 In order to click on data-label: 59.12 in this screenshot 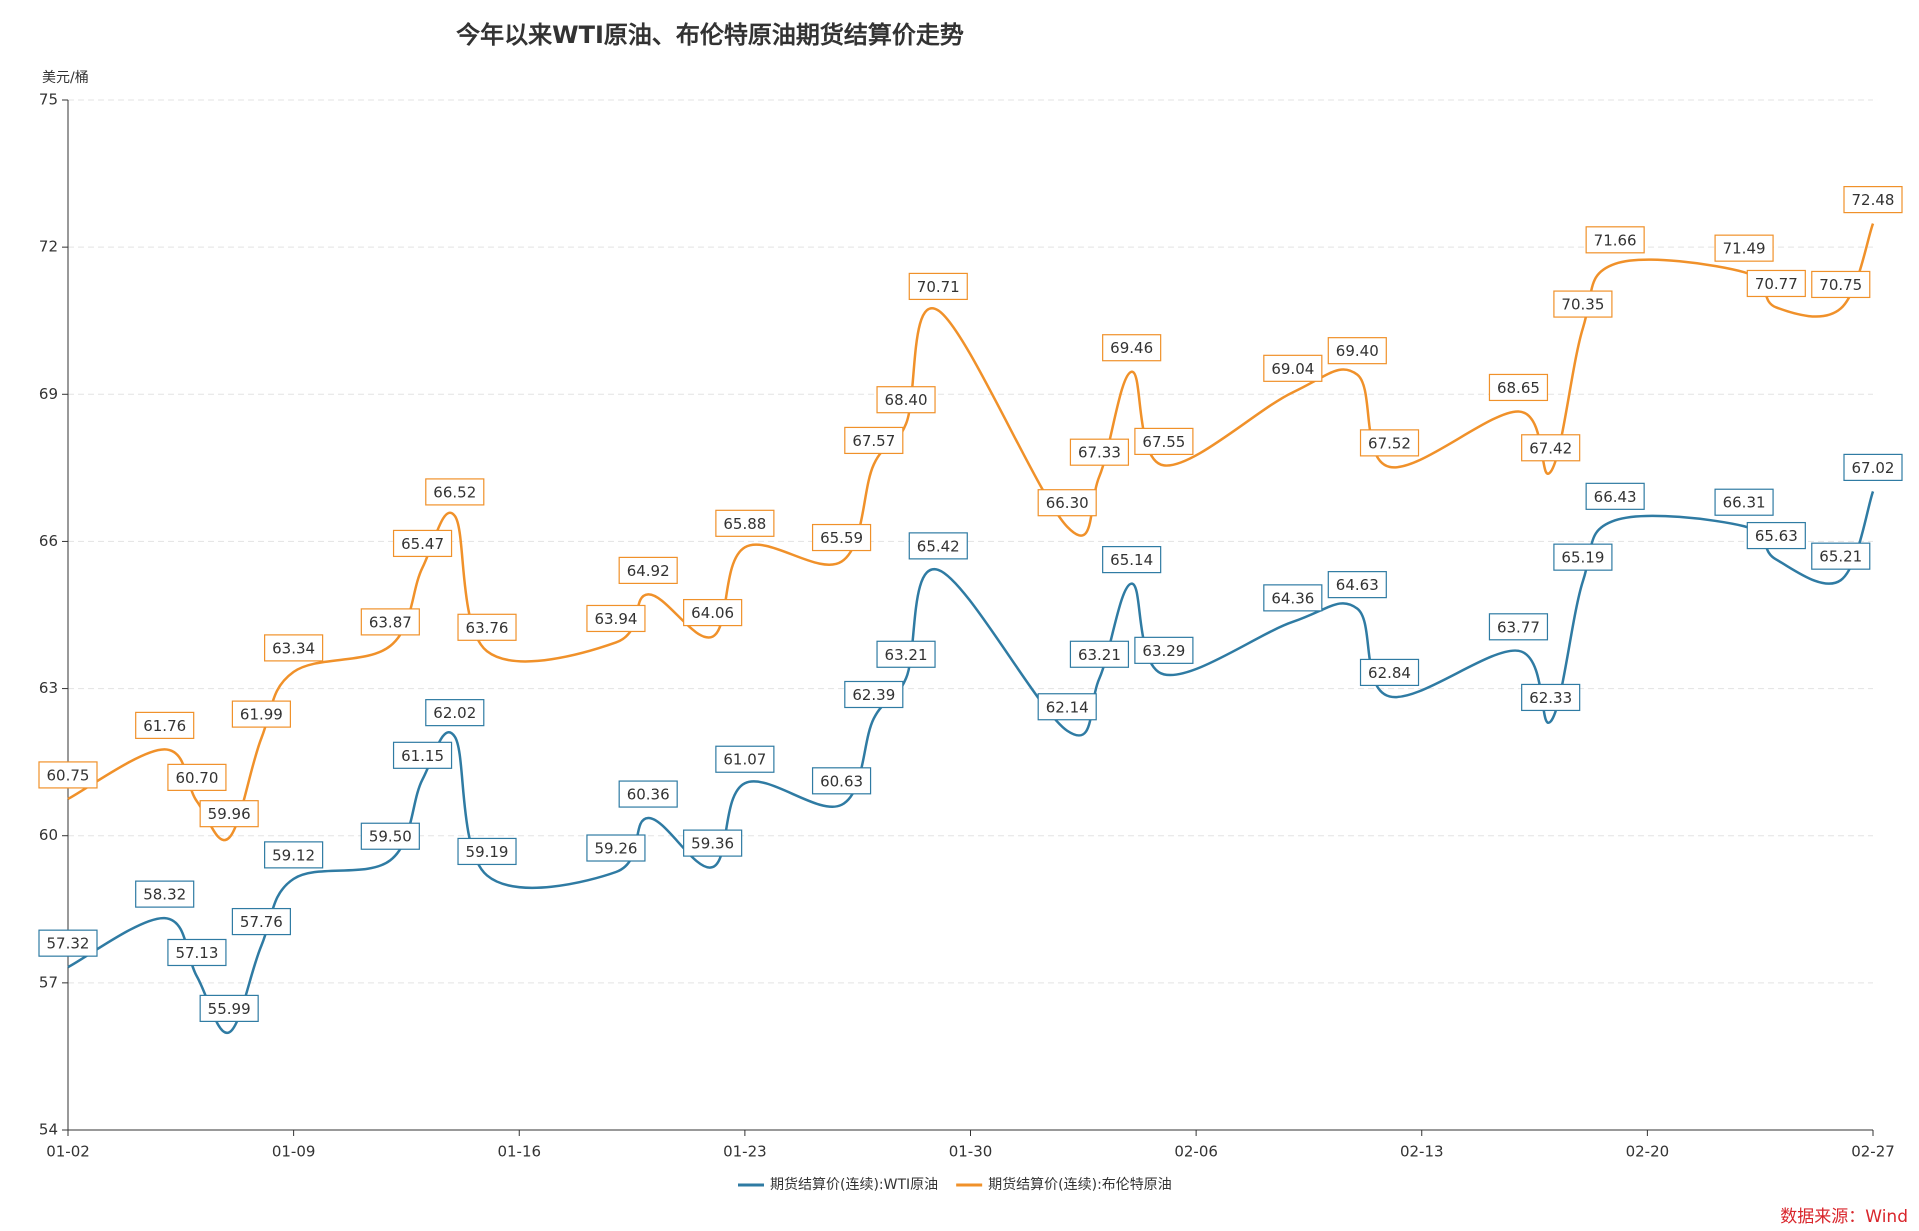, I will do `click(293, 855)`.